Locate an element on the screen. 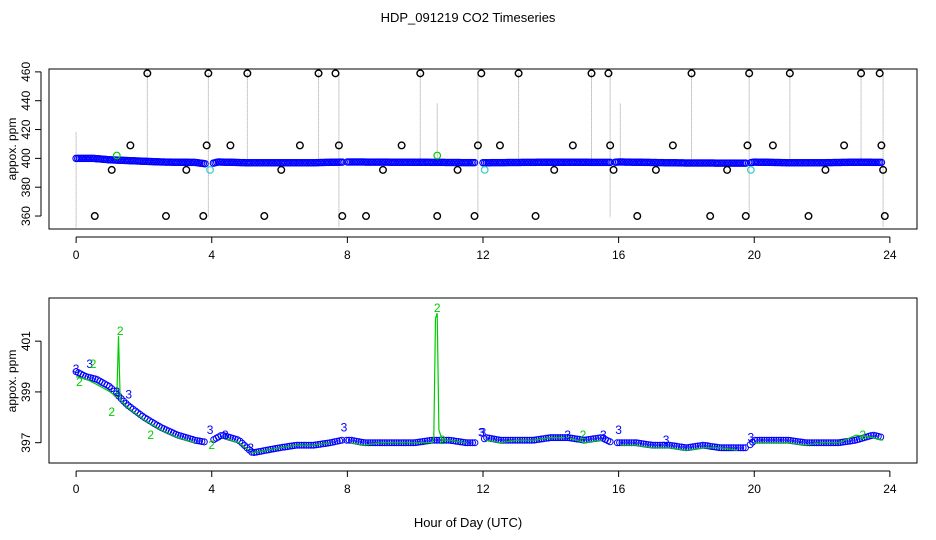  bottom-x-tick-label: 16 is located at coordinates (619, 489).